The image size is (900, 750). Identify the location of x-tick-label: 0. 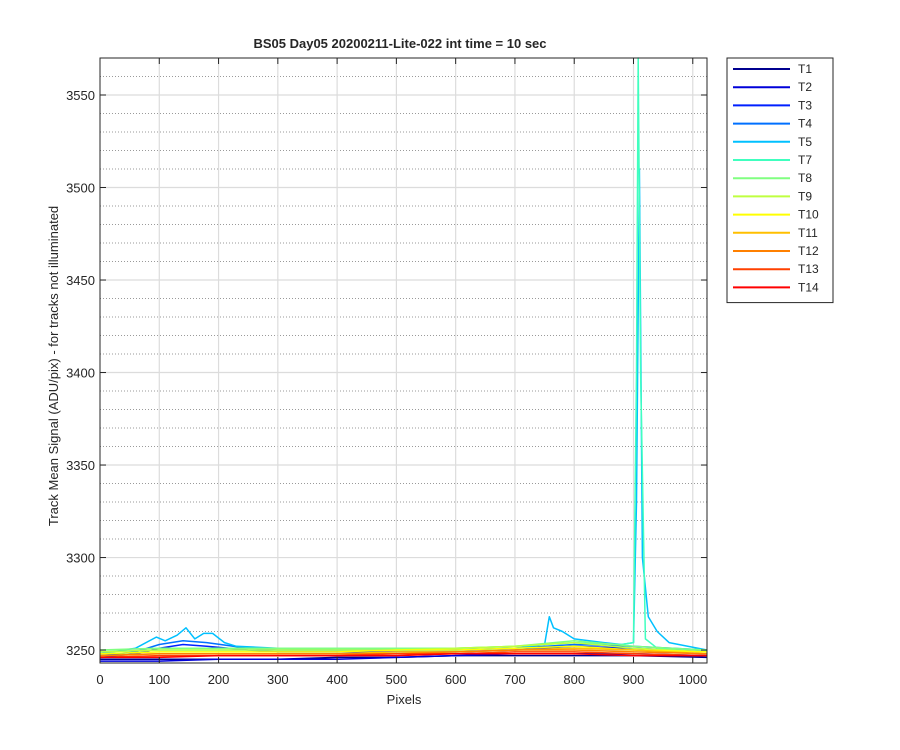
(99, 679).